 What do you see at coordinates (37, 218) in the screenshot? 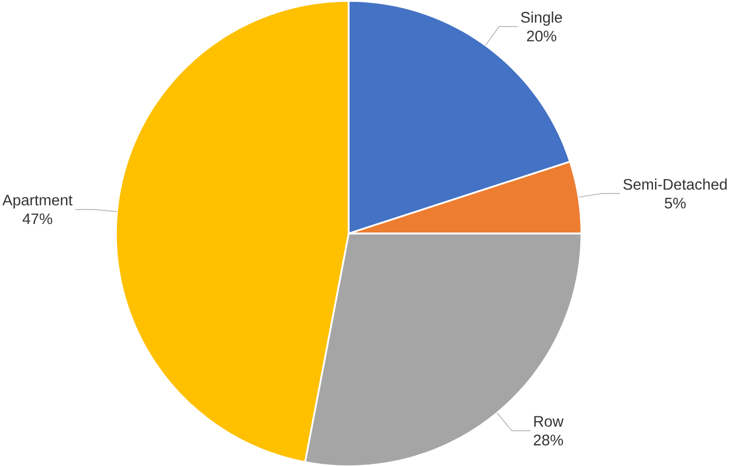
I see `data-label: 47%` at bounding box center [37, 218].